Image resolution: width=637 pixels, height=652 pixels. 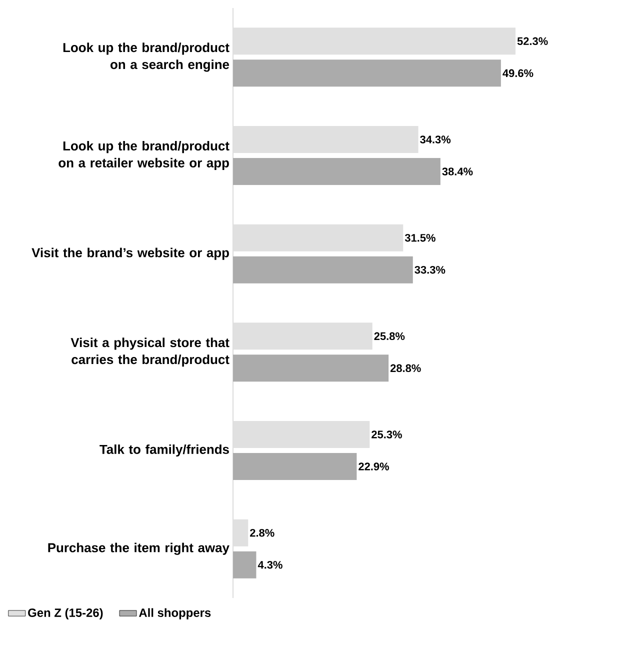 What do you see at coordinates (146, 57) in the screenshot?
I see `y-tick-label: Look up the brand/product on a search engine` at bounding box center [146, 57].